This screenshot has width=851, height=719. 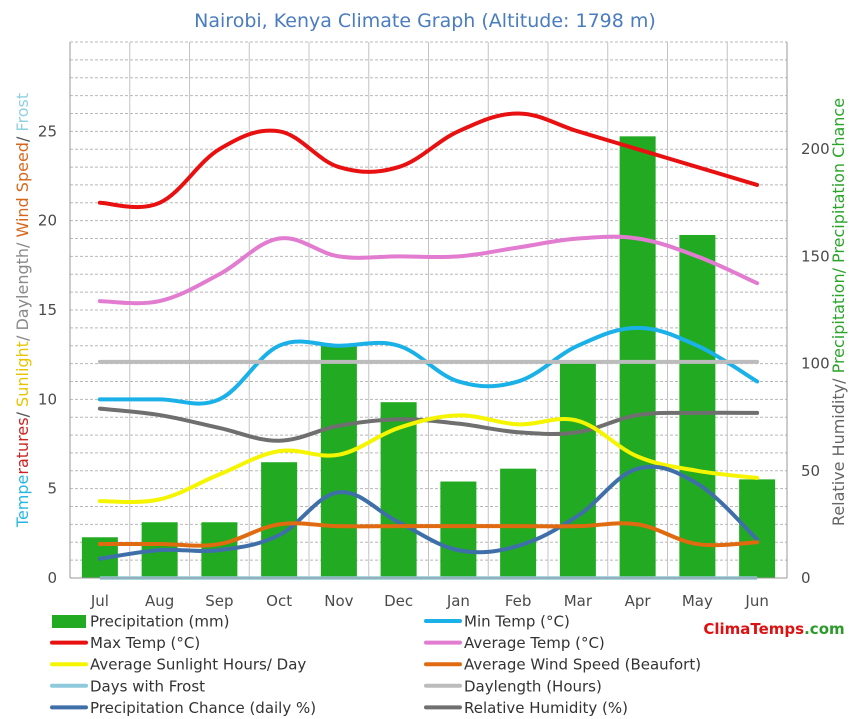 I want to click on left-tick-label: 10, so click(x=47, y=399).